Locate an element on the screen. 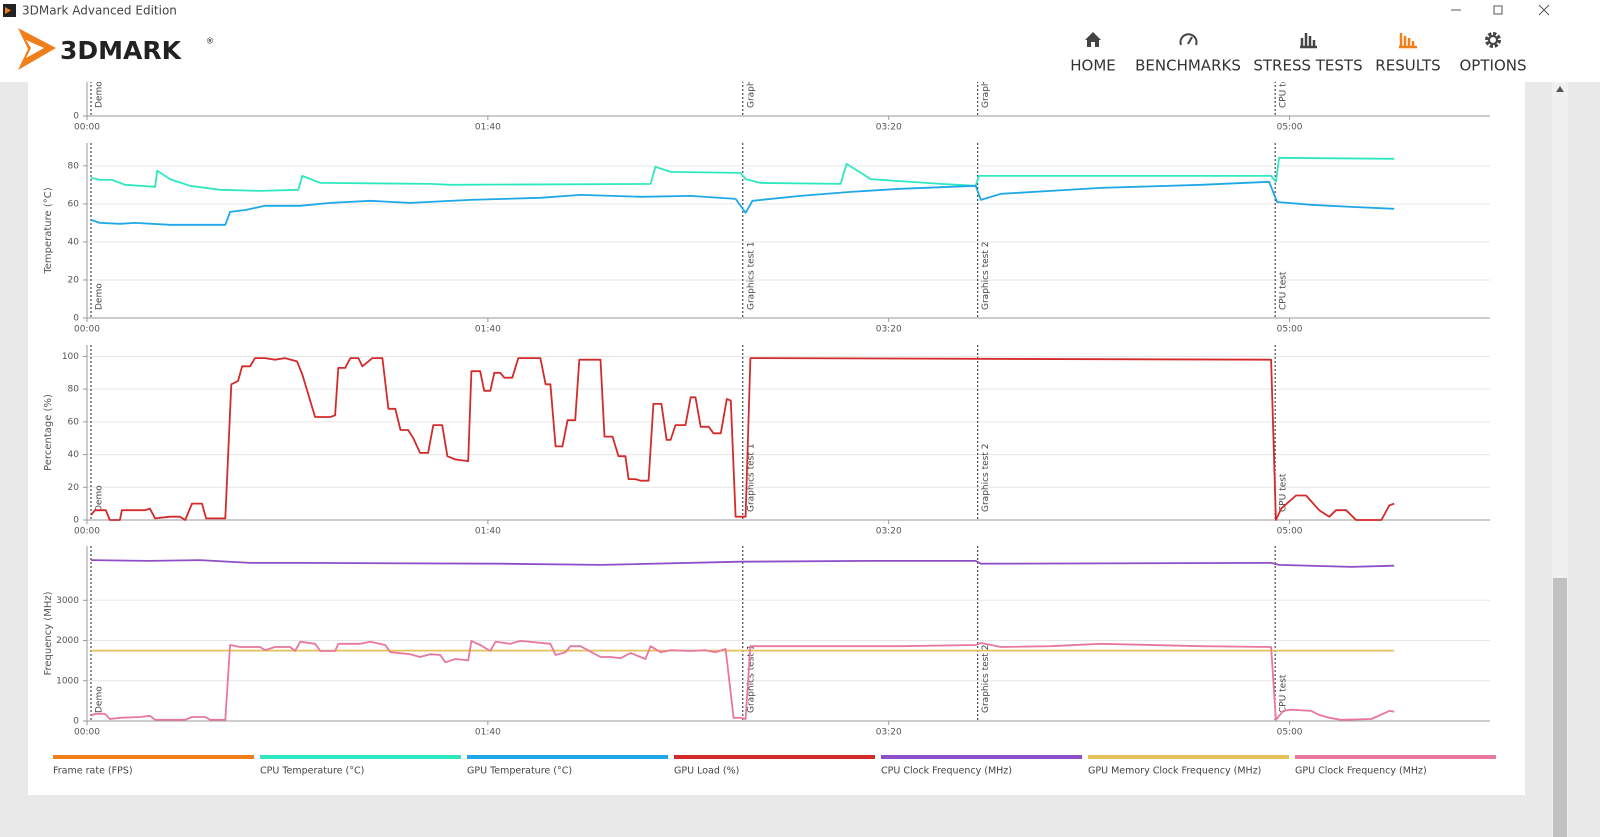  options-icon is located at coordinates (1493, 40).